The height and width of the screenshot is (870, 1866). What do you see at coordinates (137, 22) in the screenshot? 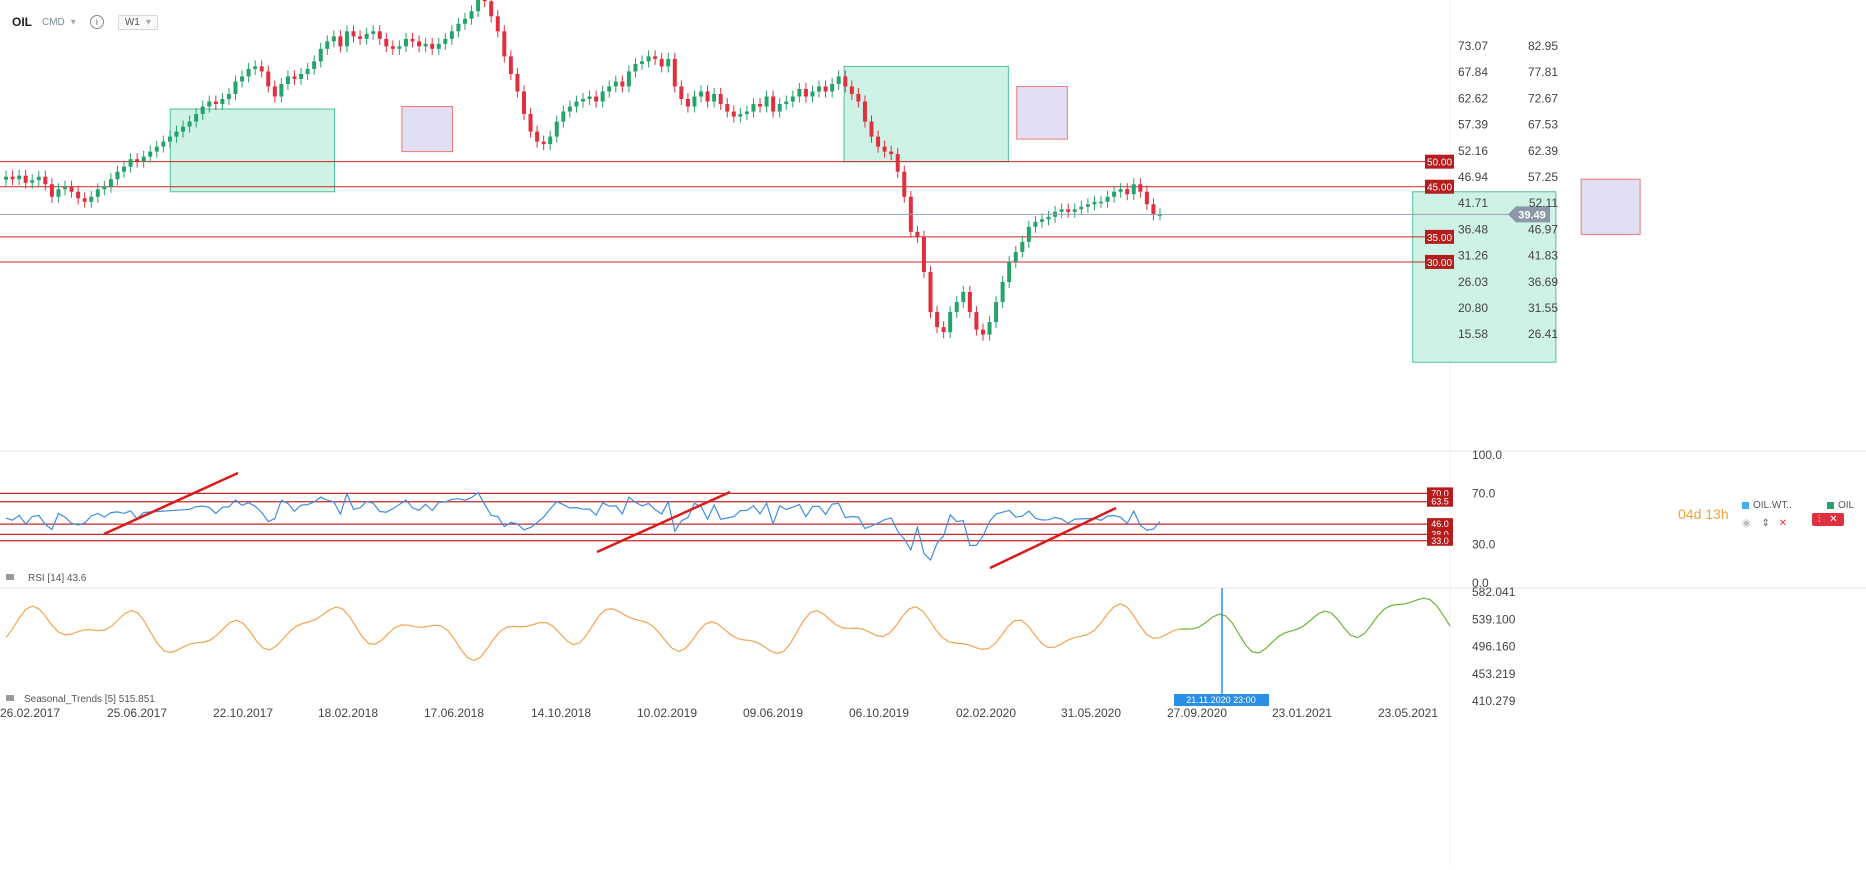
I see `timeframe-select: W1 ▾` at bounding box center [137, 22].